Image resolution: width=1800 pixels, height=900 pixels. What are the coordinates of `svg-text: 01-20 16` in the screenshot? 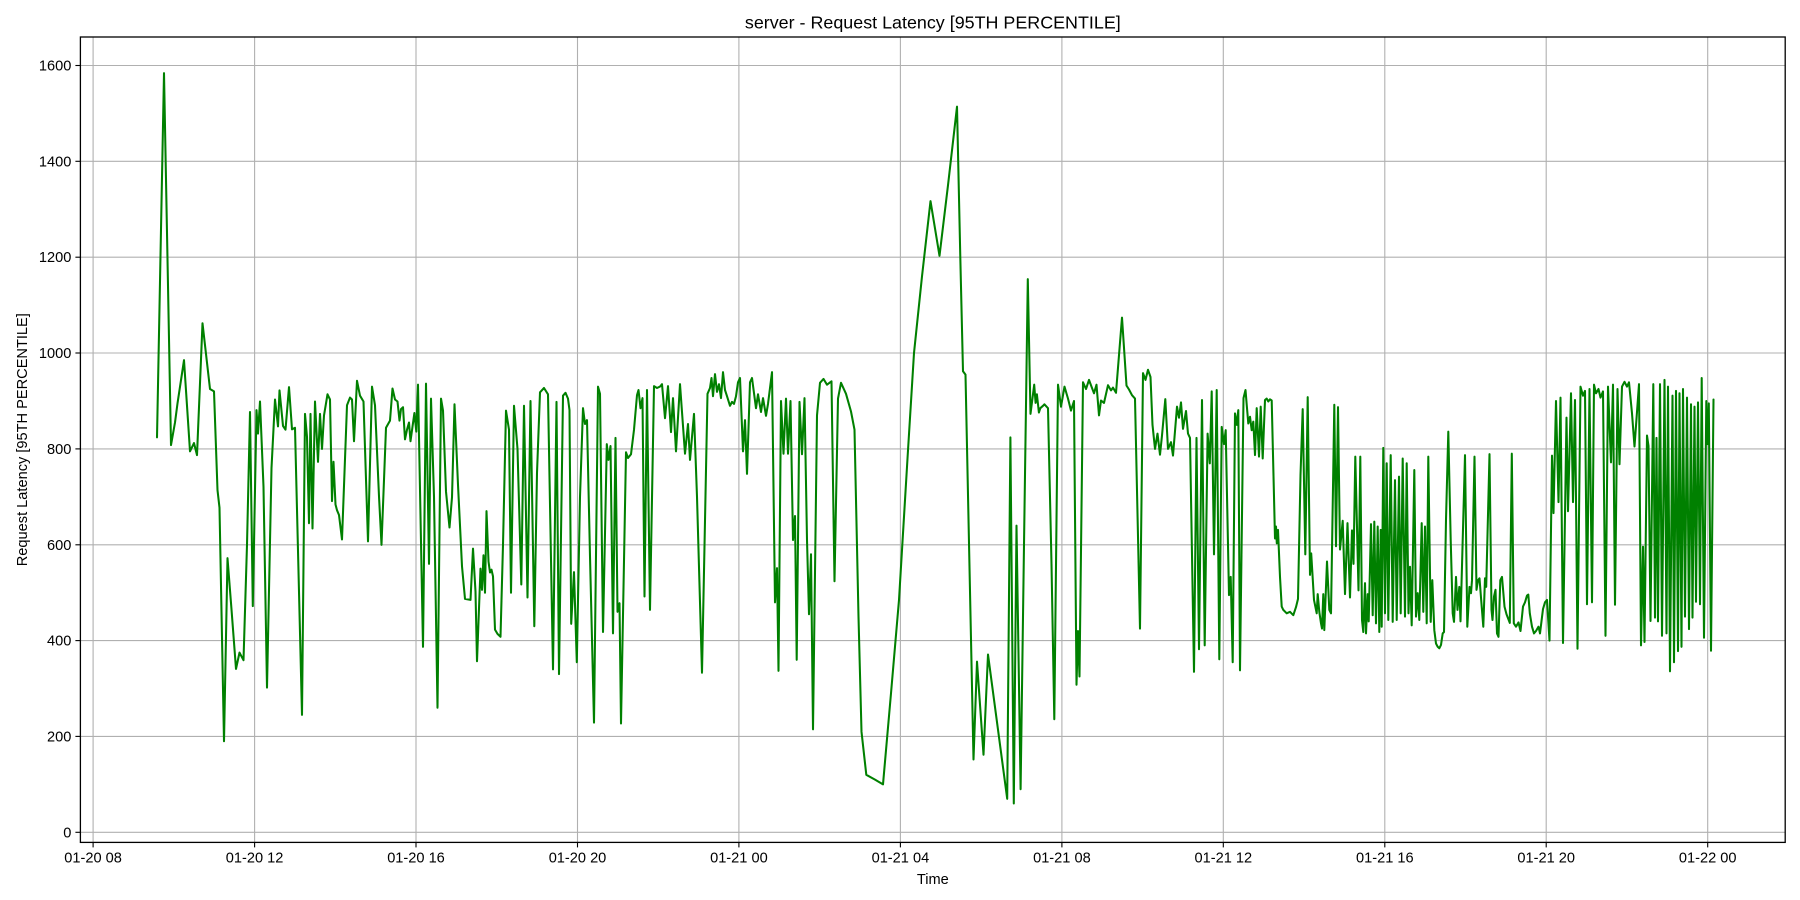 It's located at (416, 859).